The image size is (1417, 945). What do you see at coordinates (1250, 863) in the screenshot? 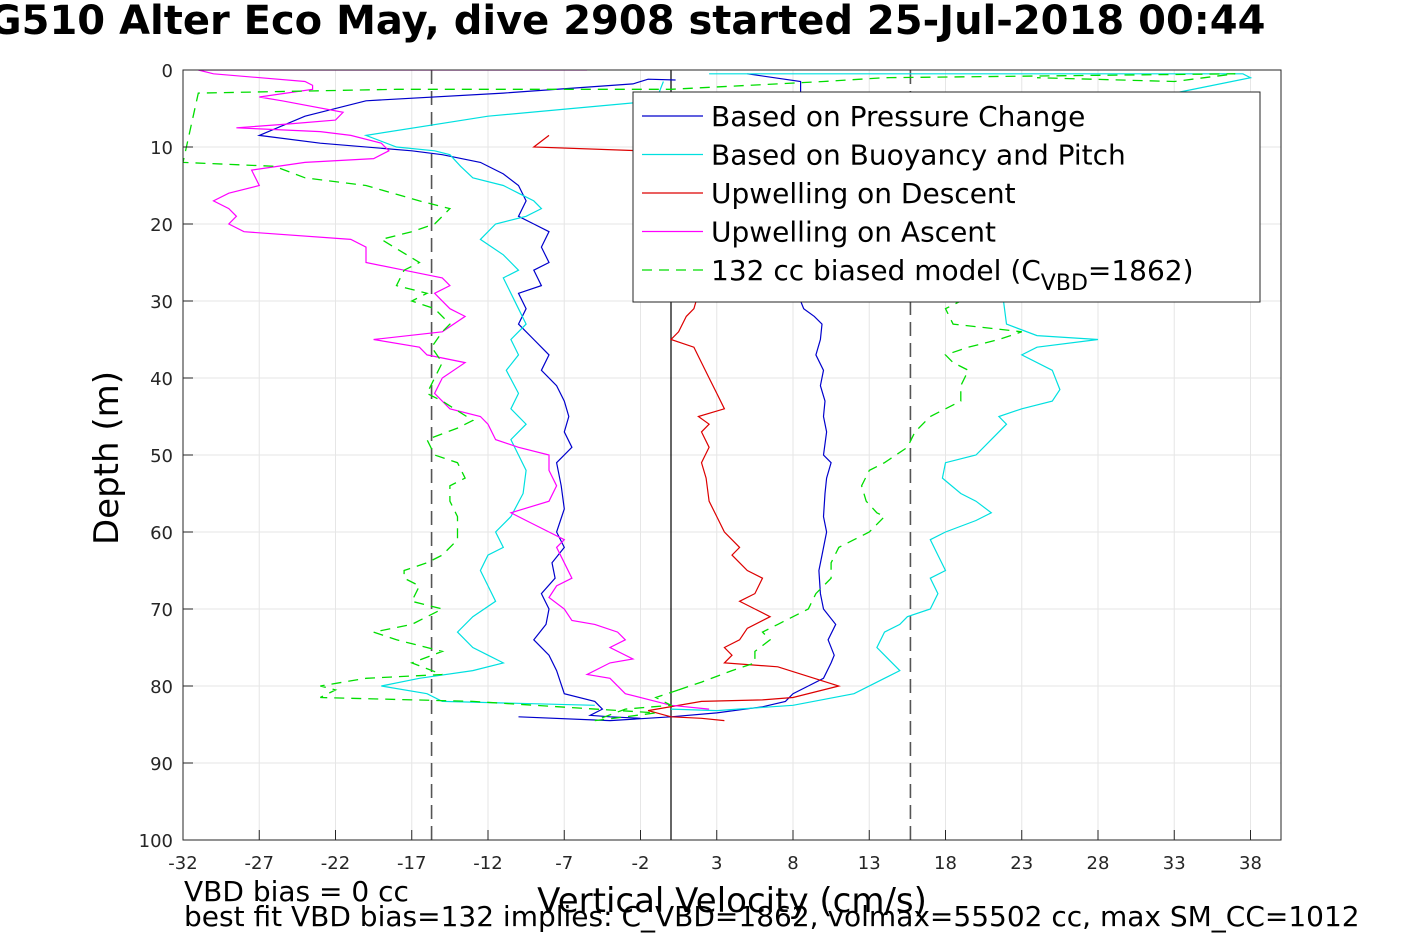
I see `x-tick-label: 38` at bounding box center [1250, 863].